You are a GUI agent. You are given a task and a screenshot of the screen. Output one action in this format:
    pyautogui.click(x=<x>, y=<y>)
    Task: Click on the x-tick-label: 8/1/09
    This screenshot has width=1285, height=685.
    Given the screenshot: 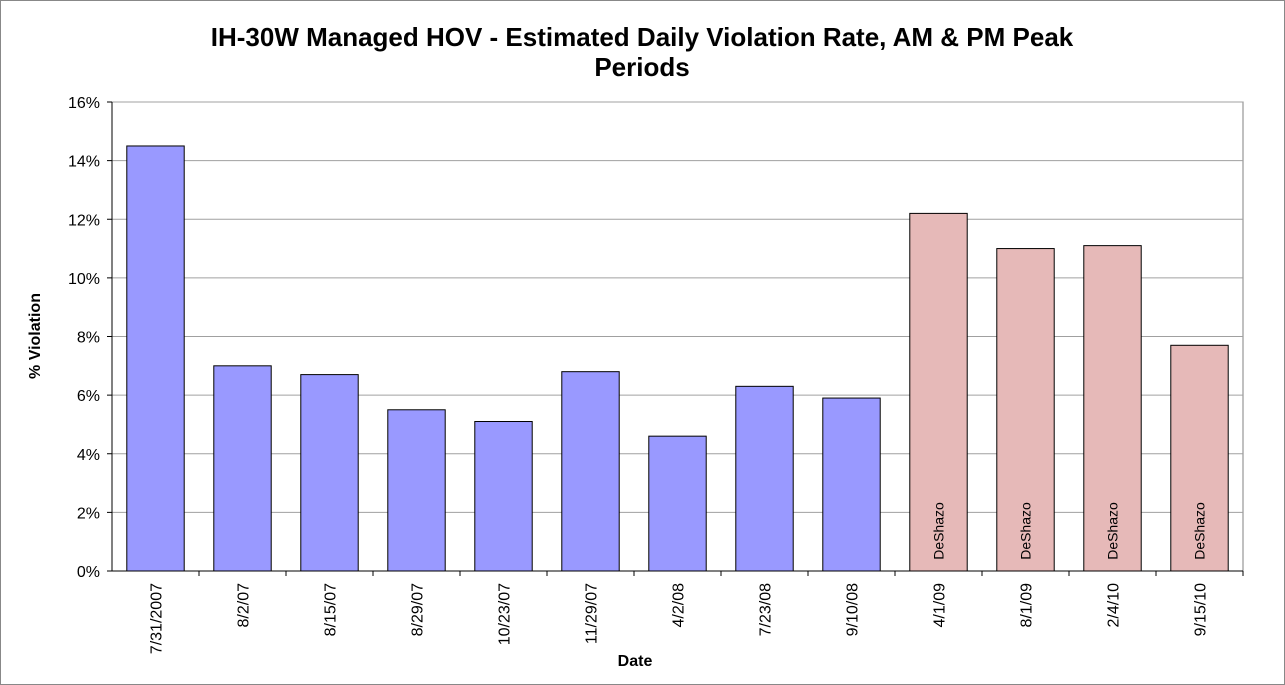 What is the action you would take?
    pyautogui.click(x=1027, y=605)
    